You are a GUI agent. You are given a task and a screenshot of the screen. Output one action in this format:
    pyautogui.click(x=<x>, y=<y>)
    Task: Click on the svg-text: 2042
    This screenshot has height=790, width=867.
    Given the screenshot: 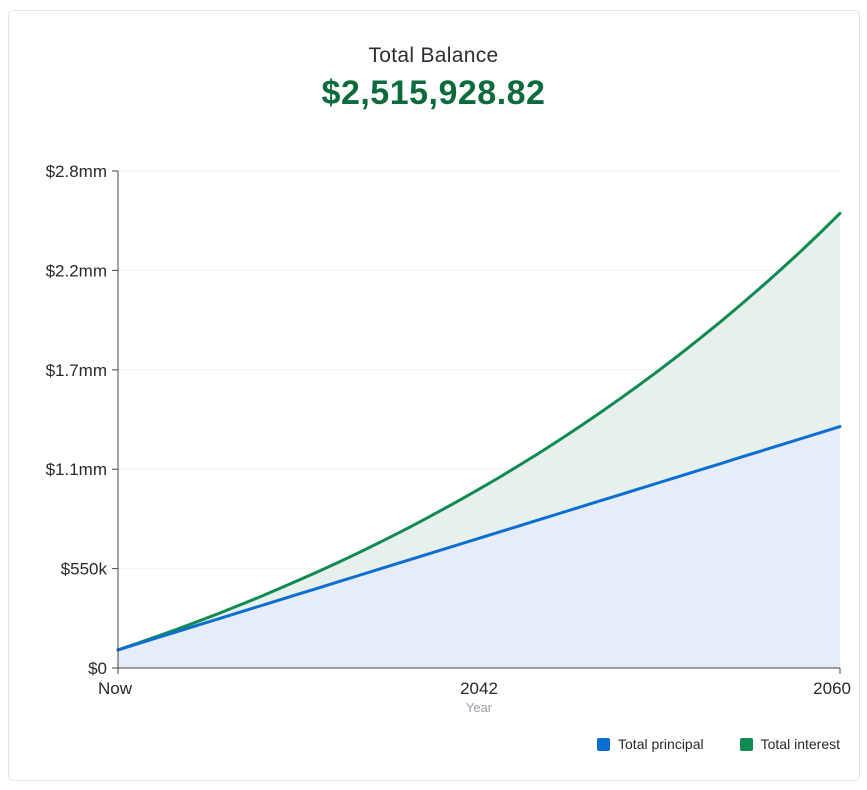 What is the action you would take?
    pyautogui.click(x=479, y=688)
    